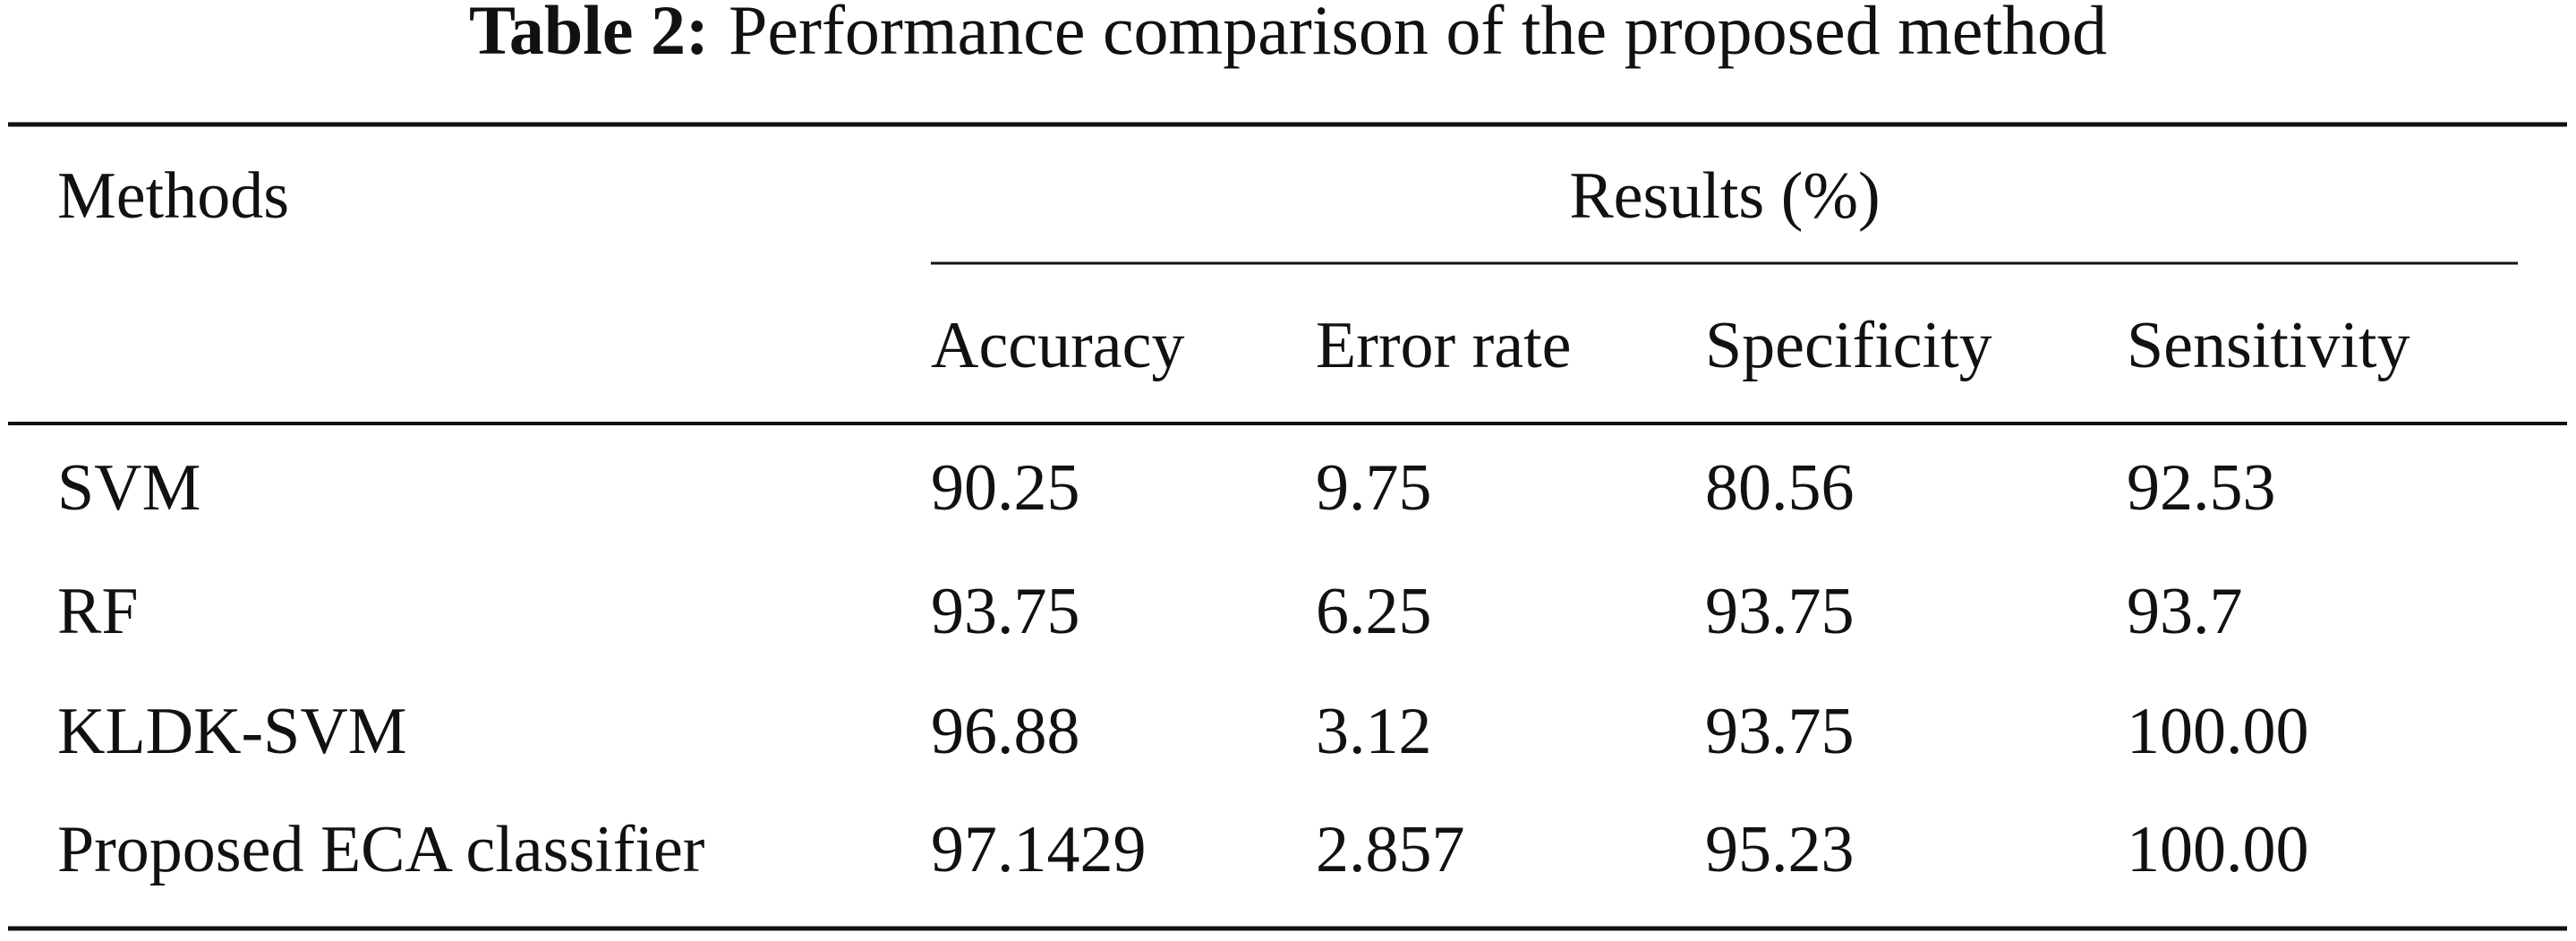 This screenshot has height=941, width=2576. I want to click on method-name: Proposed ECA classifier, so click(380, 849).